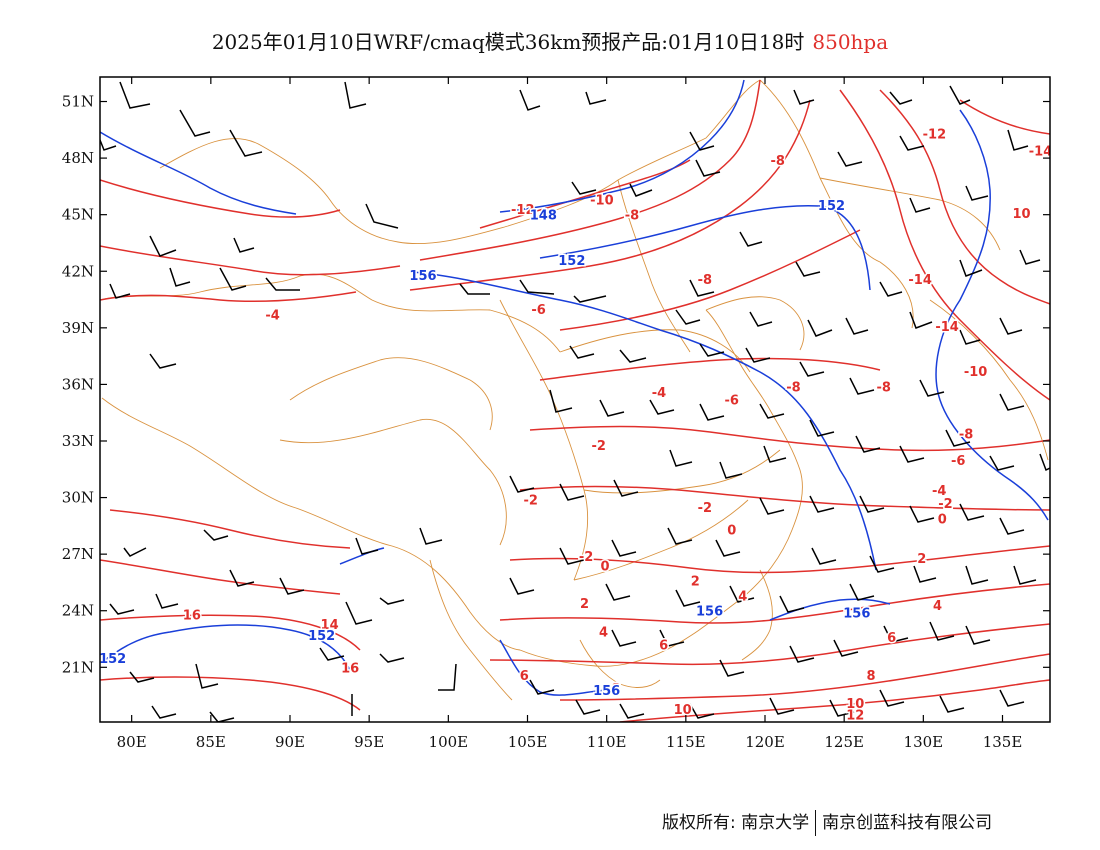 The height and width of the screenshot is (850, 1100). I want to click on lon-tick-label: 90E, so click(290, 742).